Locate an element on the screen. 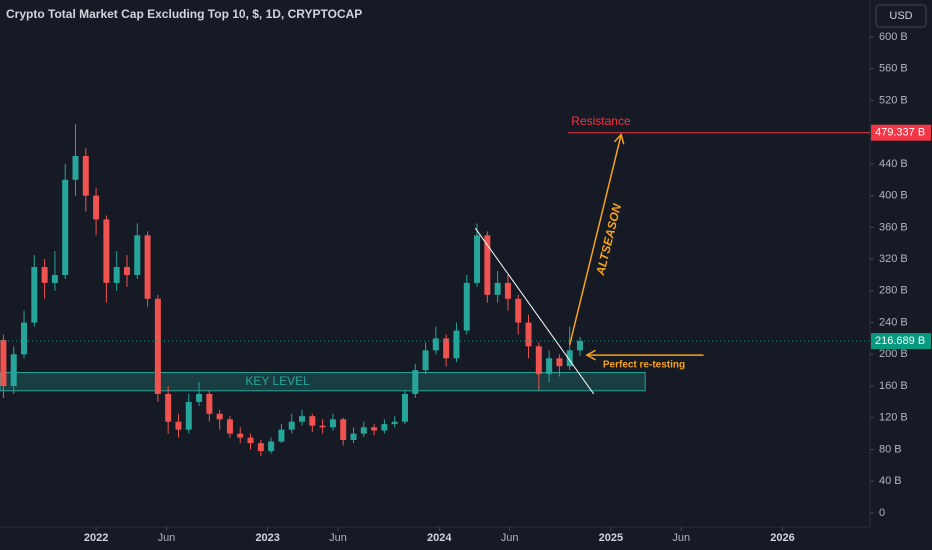 The height and width of the screenshot is (550, 932). currency-label: USD is located at coordinates (900, 16).